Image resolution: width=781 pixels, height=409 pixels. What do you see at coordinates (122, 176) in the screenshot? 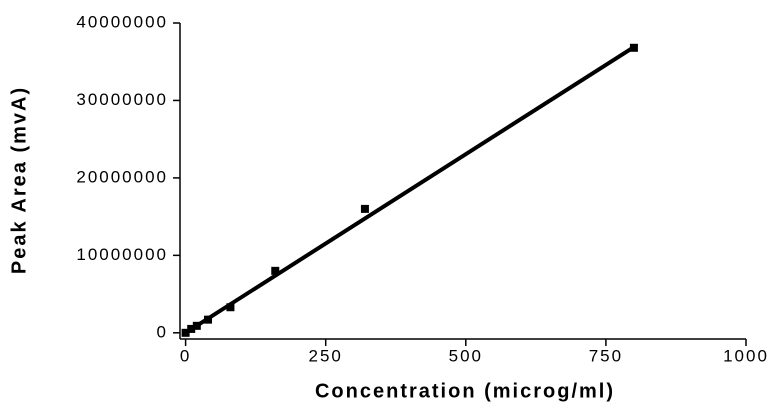
I see `y-tick-label: 20000000` at bounding box center [122, 176].